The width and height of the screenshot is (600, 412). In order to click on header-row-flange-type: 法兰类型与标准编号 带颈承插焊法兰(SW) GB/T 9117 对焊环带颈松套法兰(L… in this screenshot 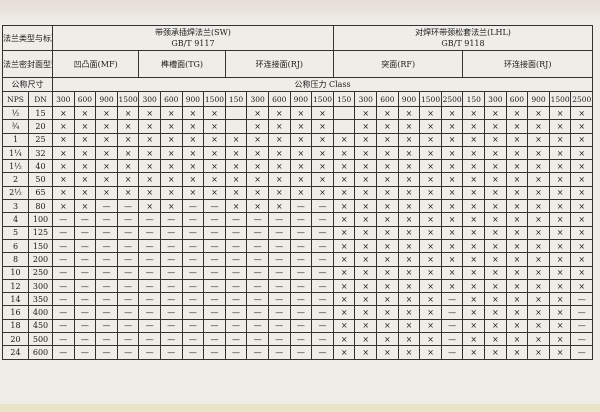, I will do `click(298, 38)`.